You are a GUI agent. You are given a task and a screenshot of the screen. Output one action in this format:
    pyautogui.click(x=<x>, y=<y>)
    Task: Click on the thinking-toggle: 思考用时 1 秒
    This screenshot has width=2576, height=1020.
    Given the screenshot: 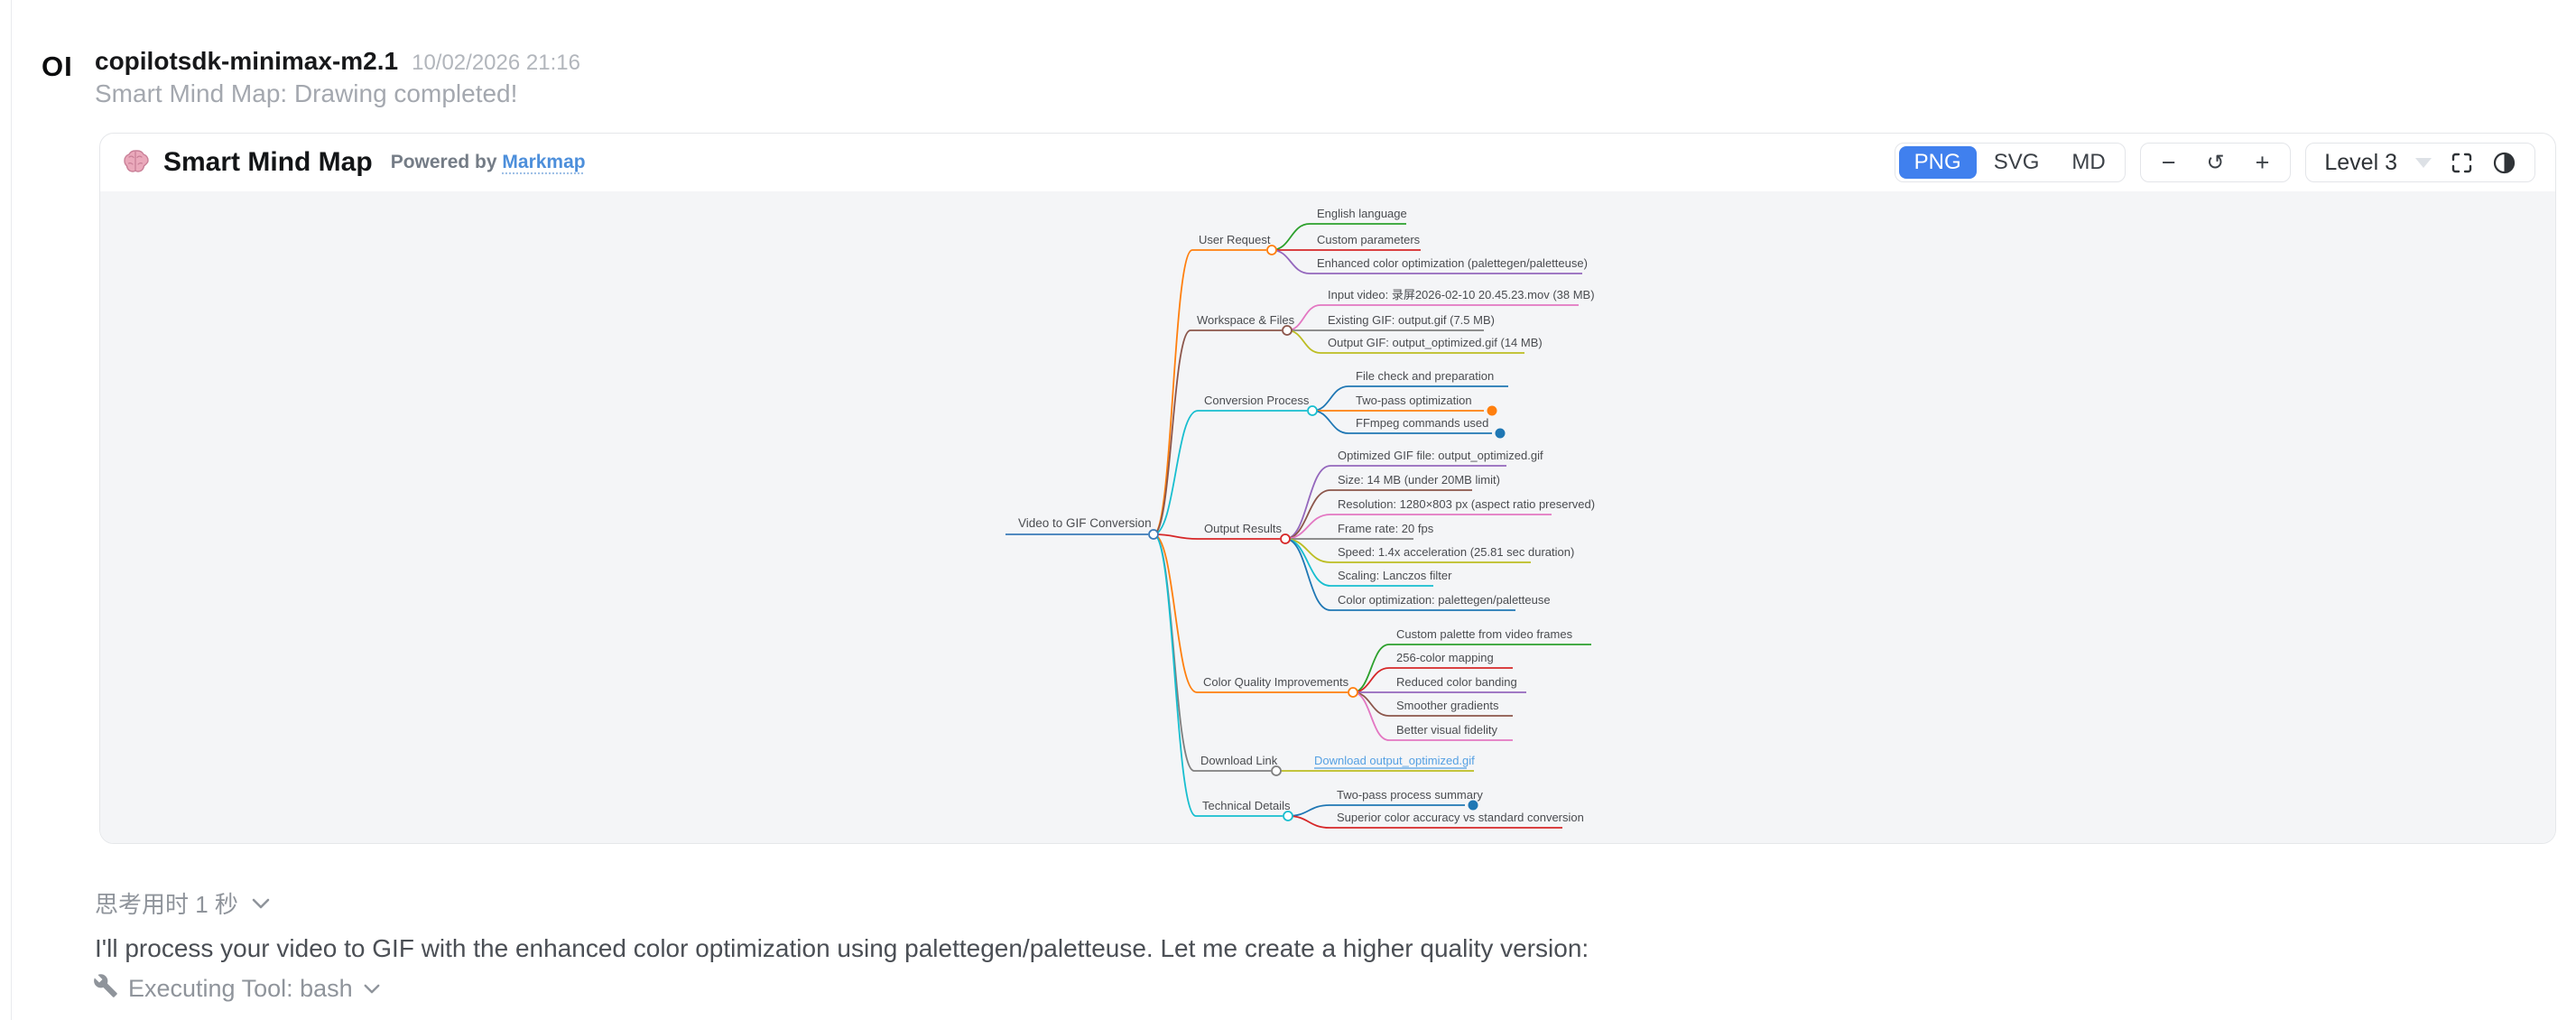 What is the action you would take?
    pyautogui.click(x=183, y=903)
    